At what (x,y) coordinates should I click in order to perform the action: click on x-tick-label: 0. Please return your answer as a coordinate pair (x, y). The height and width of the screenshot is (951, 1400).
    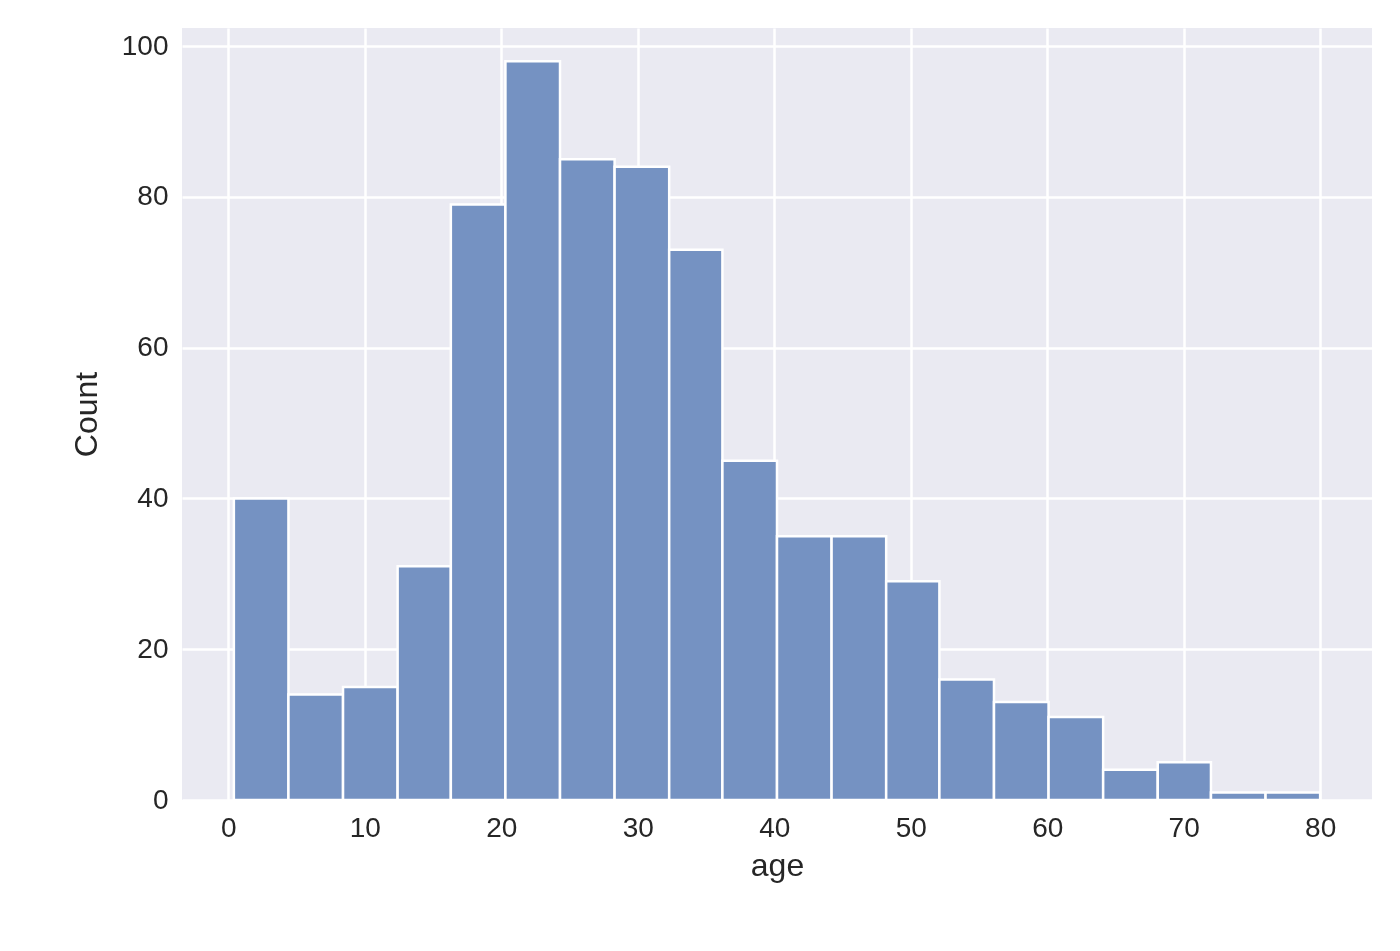
    Looking at the image, I should click on (229, 827).